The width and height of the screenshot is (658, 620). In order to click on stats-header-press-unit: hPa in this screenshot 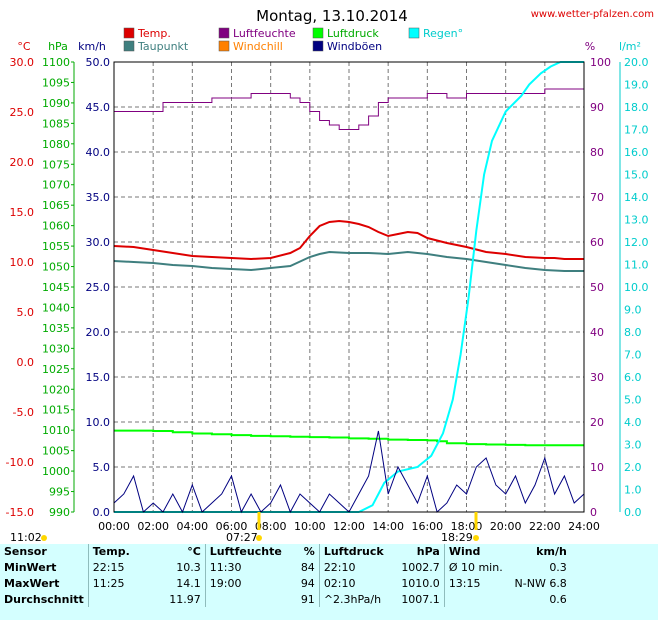, I will do `click(428, 551)`.